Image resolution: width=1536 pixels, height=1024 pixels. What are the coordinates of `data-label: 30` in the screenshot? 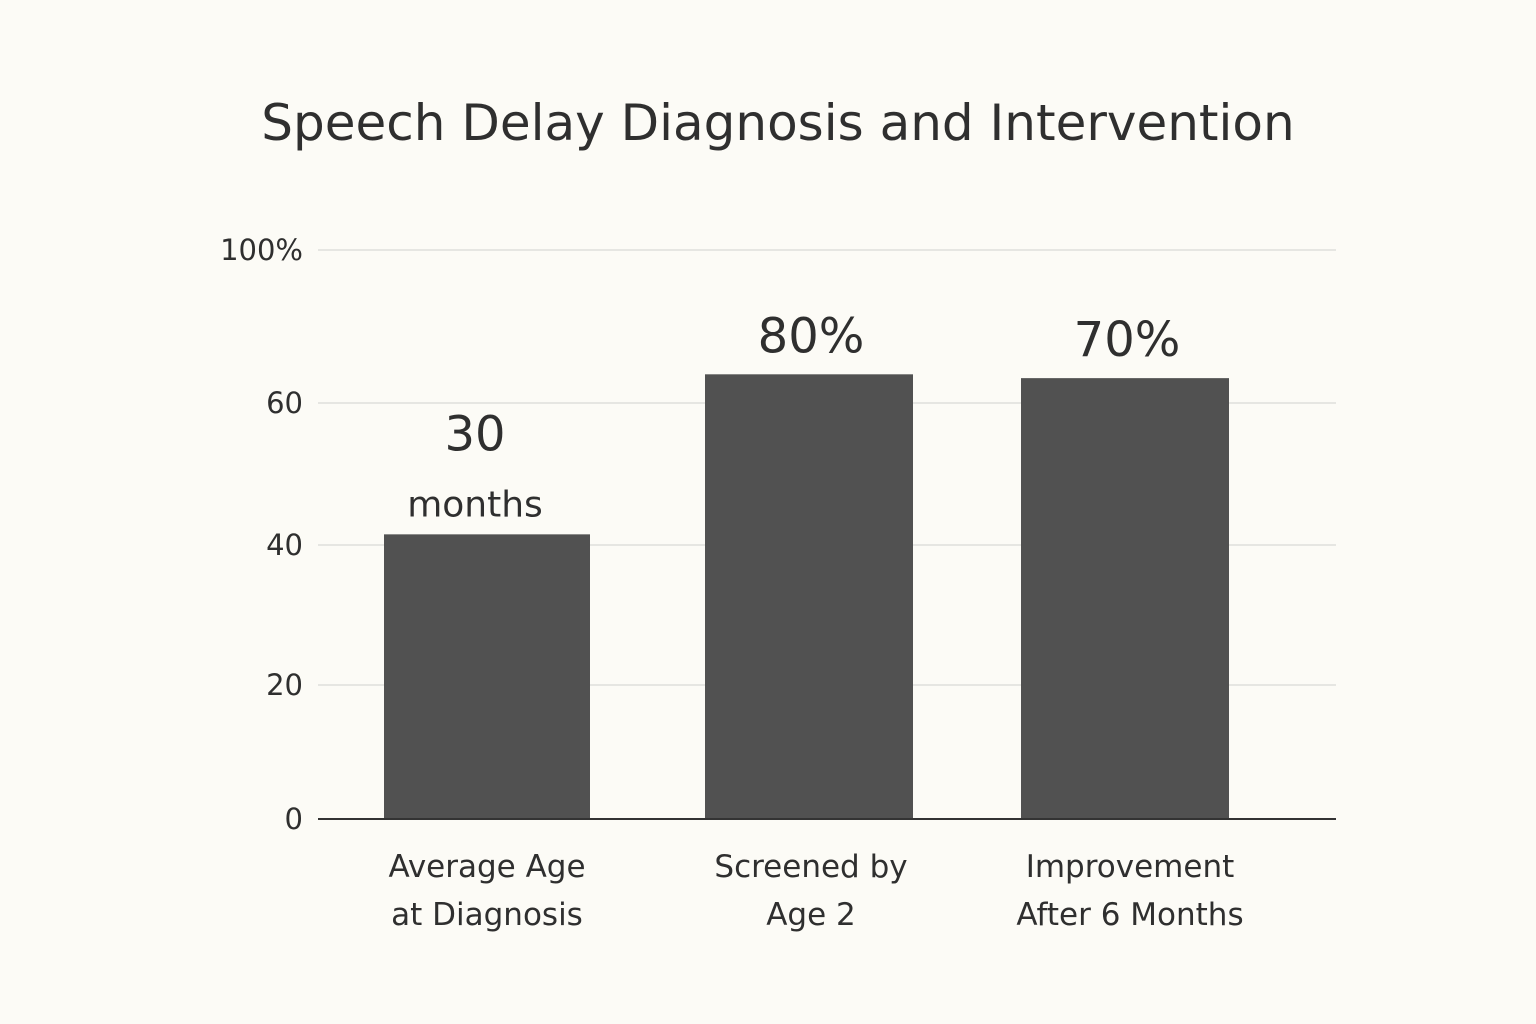 It's located at (474, 434).